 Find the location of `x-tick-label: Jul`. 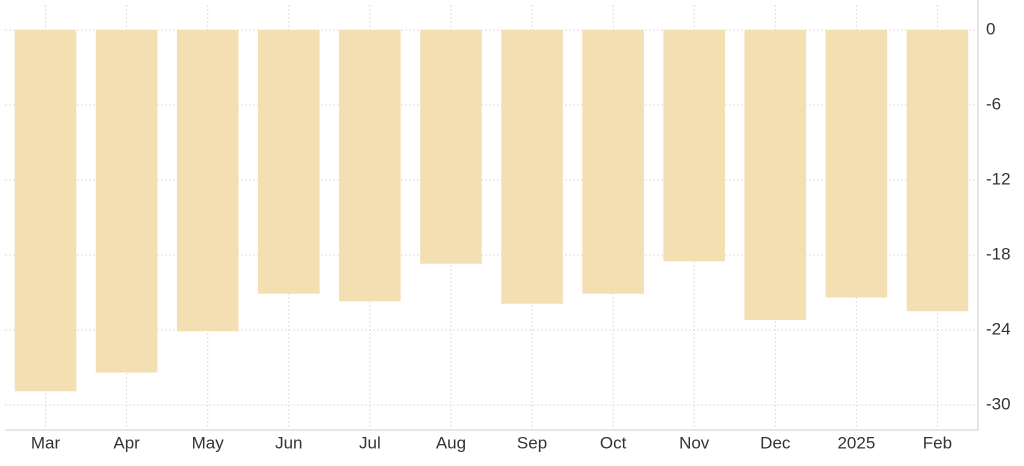

x-tick-label: Jul is located at coordinates (370, 442).